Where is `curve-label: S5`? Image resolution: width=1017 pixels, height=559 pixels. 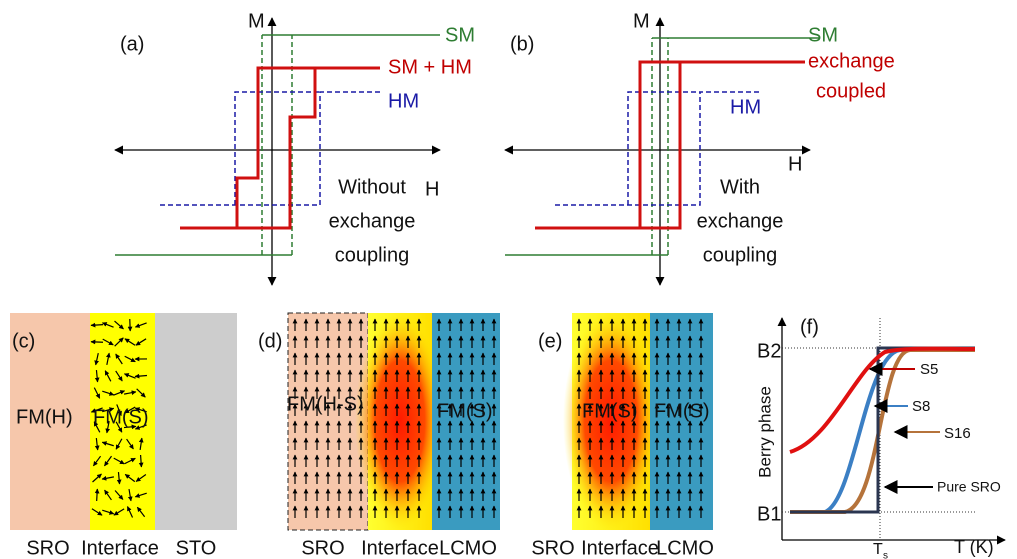
curve-label: S5 is located at coordinates (929, 369).